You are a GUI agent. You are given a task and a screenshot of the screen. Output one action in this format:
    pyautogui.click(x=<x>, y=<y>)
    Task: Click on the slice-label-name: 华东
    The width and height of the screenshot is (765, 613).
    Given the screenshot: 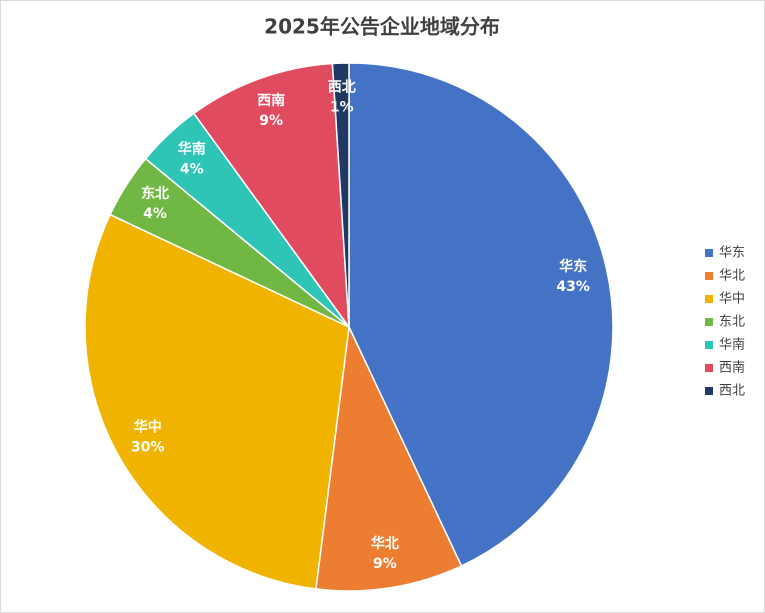 What is the action you would take?
    pyautogui.click(x=573, y=266)
    